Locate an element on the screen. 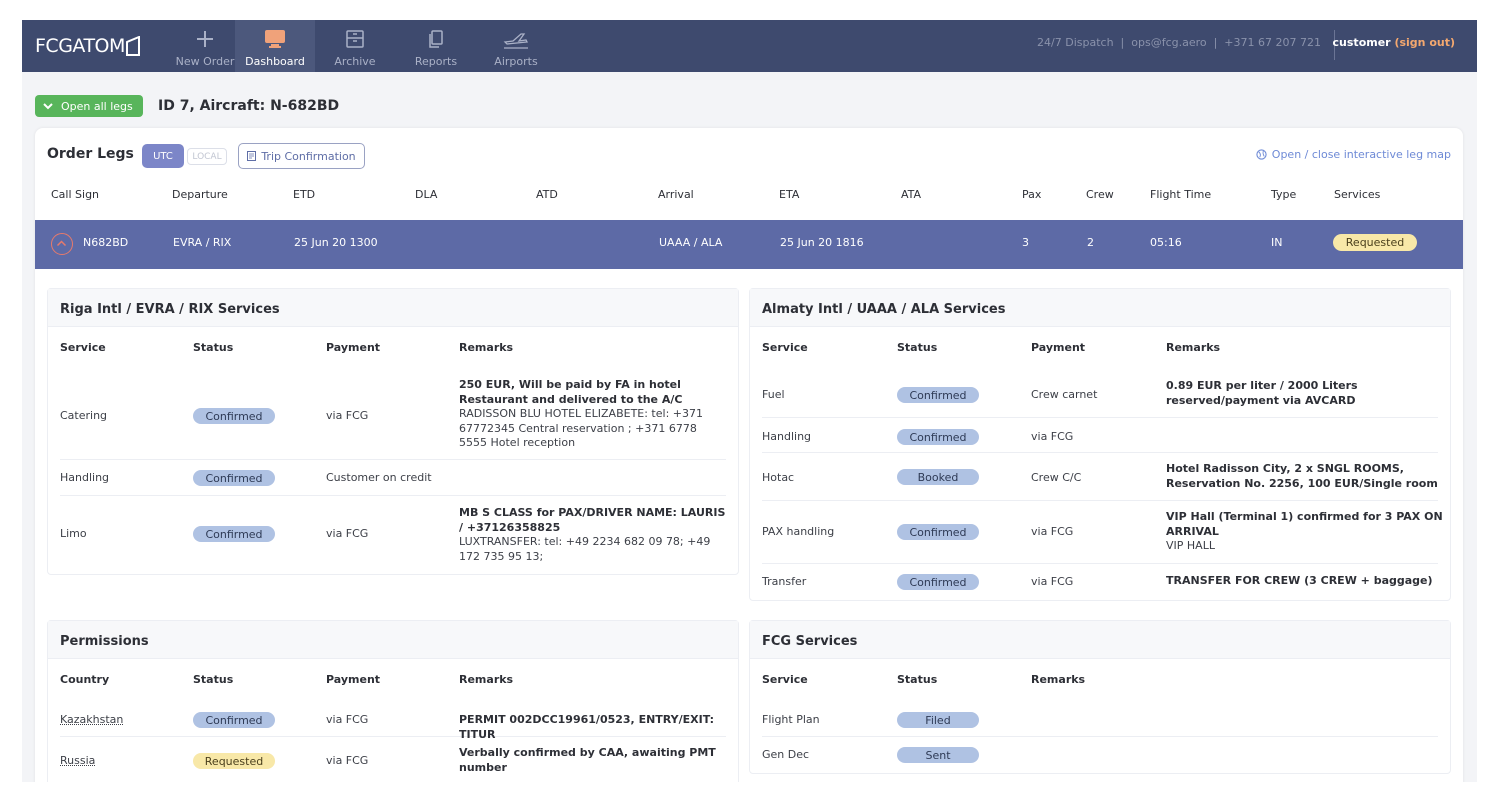  nav-new-order: New Order is located at coordinates (205, 46).